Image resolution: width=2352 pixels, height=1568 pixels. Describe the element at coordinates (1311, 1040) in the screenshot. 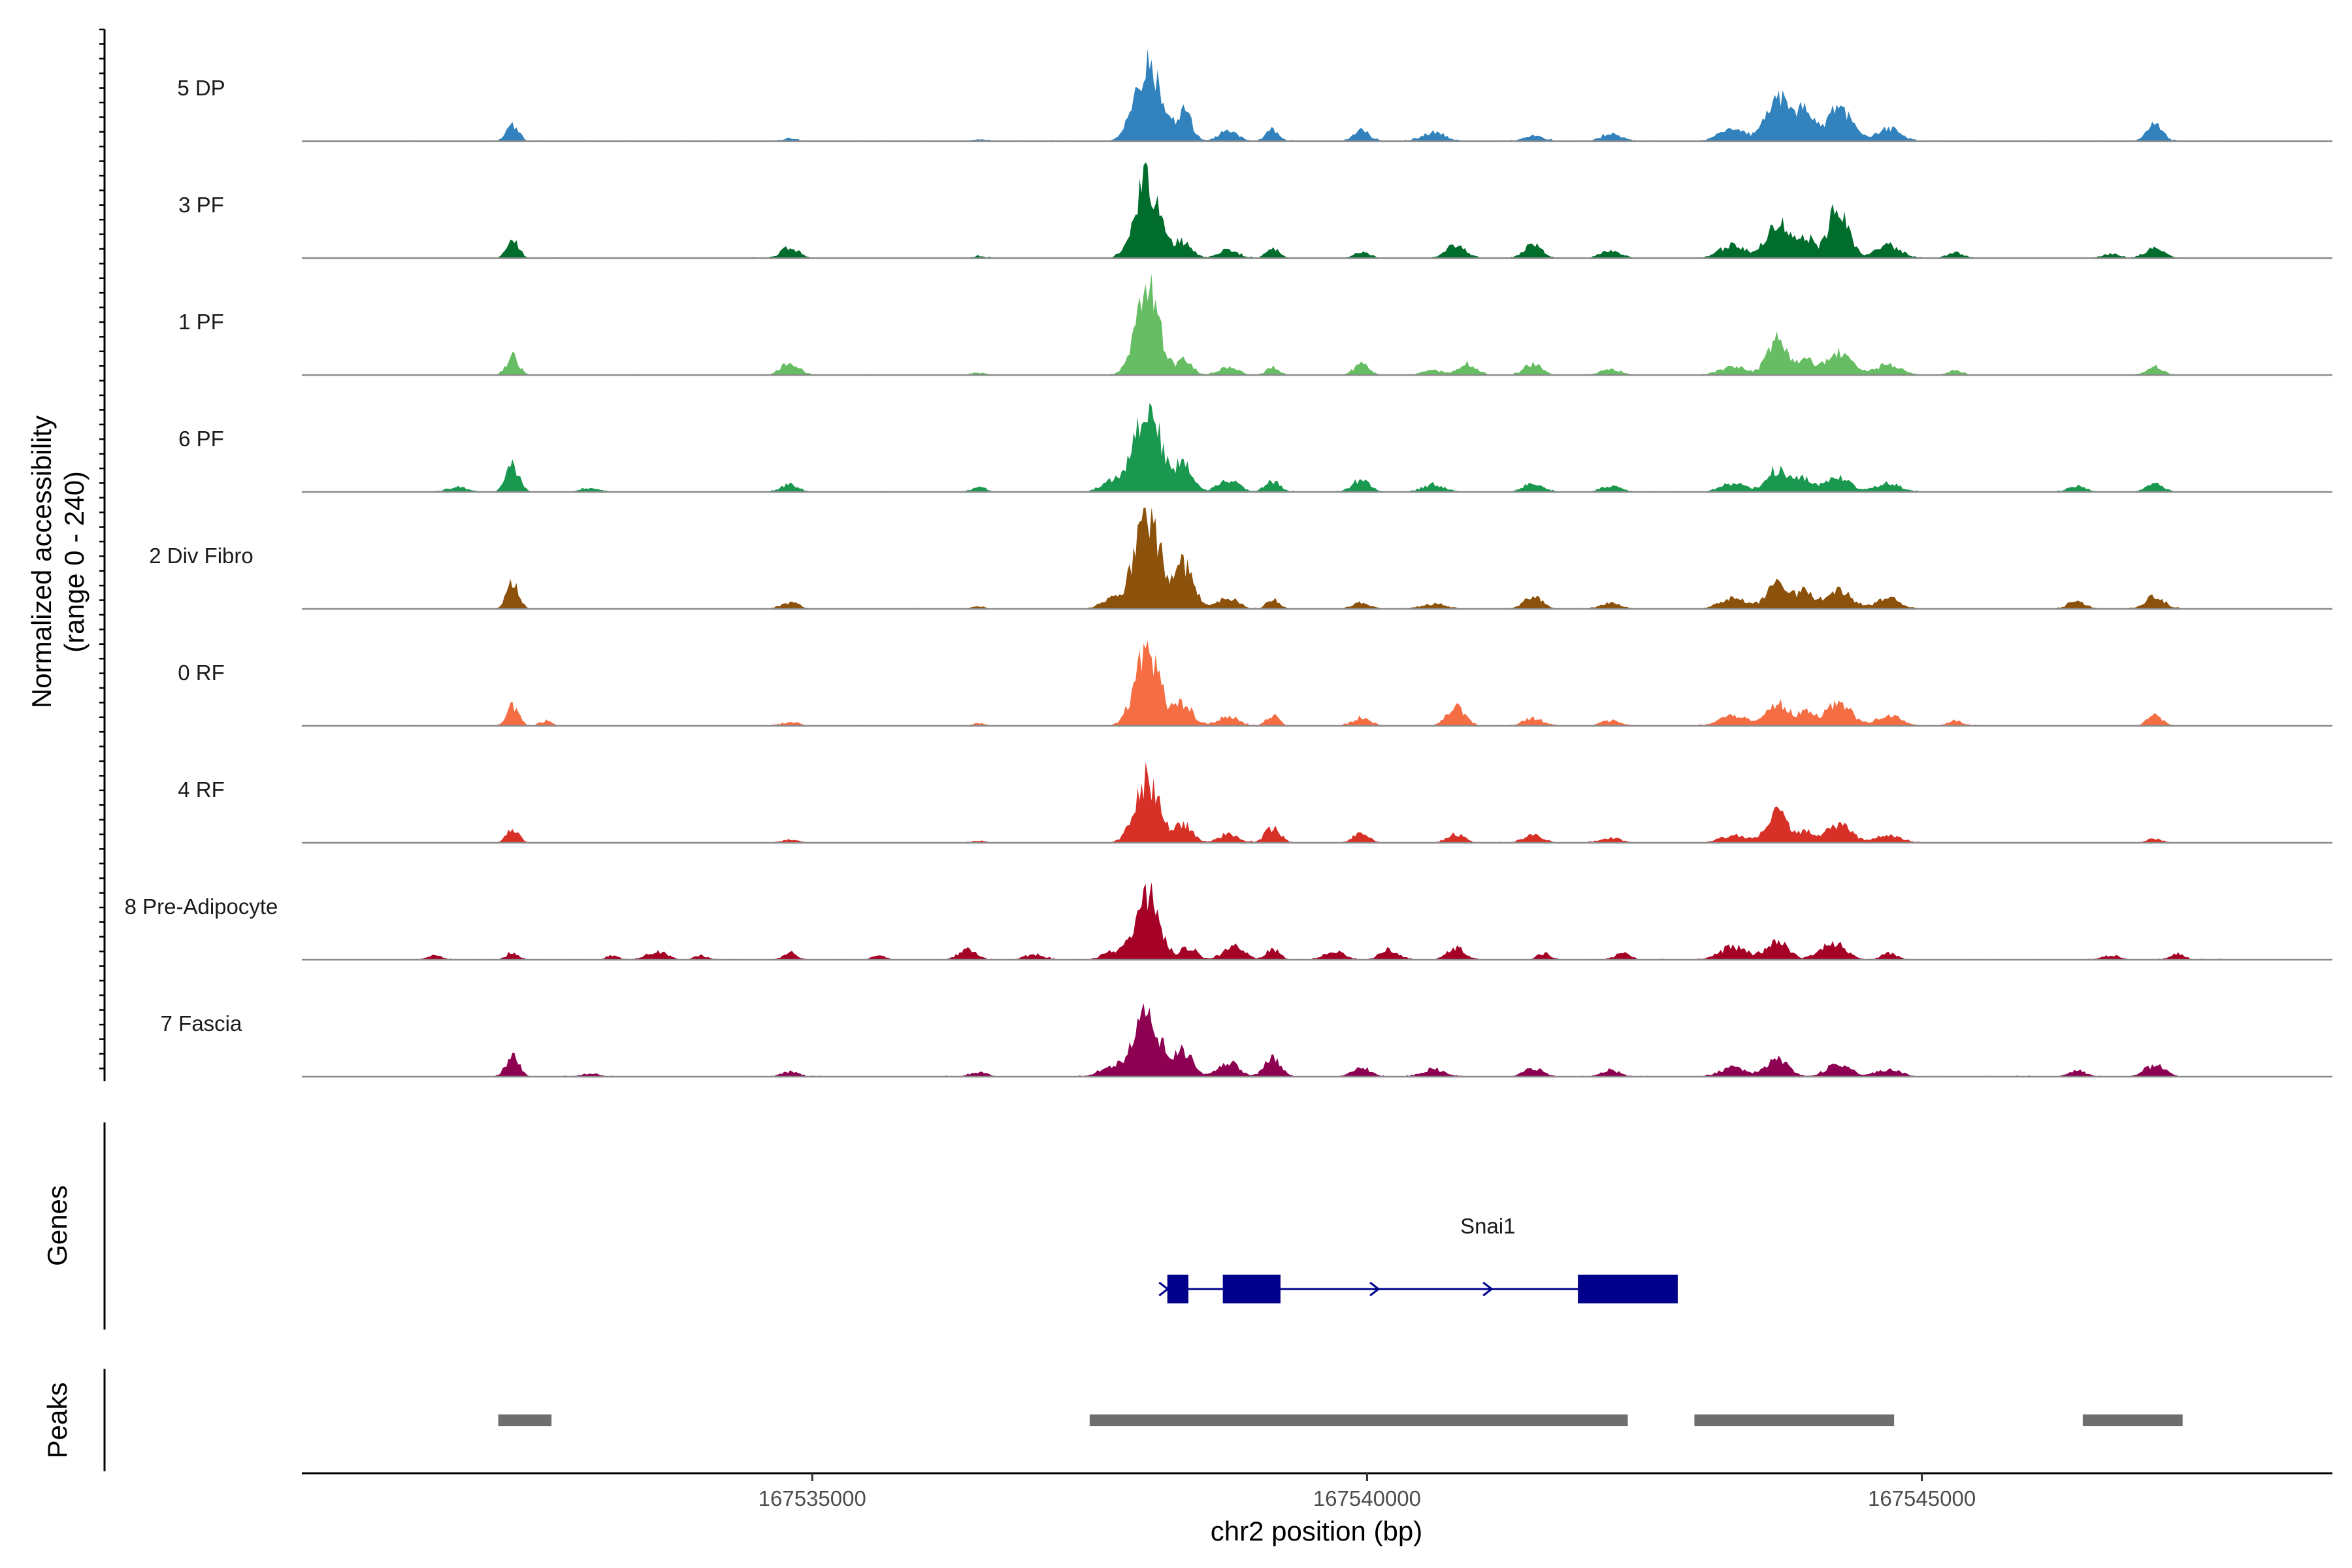

I see `coverage-area-7-fascia` at that location.